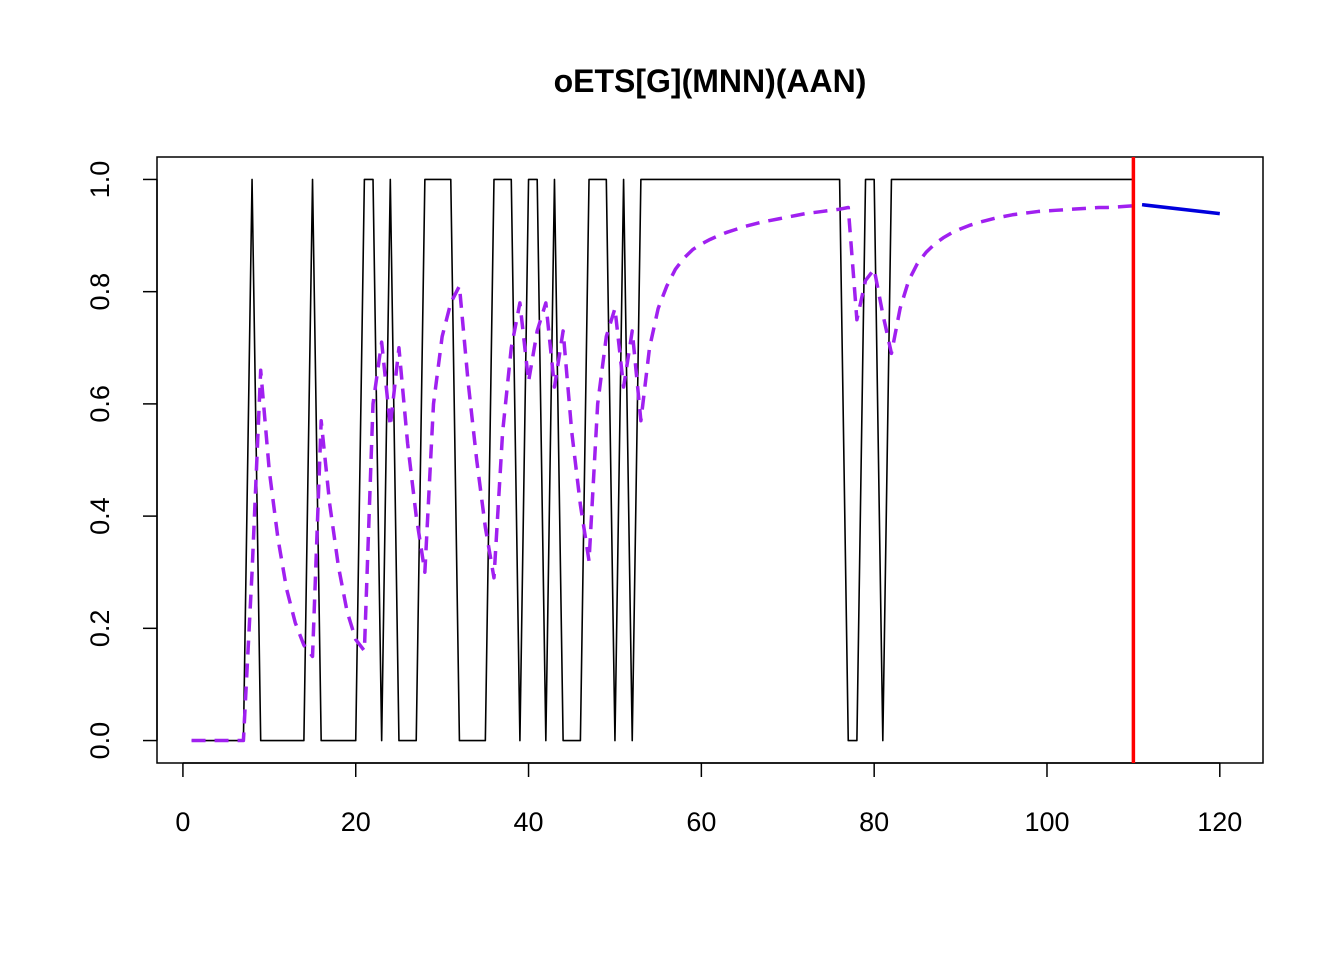 Image resolution: width=1344 pixels, height=960 pixels. What do you see at coordinates (121, 460) in the screenshot?
I see `y-axis: 0.0 0.2 0.4 0.6 0.8 1.0` at bounding box center [121, 460].